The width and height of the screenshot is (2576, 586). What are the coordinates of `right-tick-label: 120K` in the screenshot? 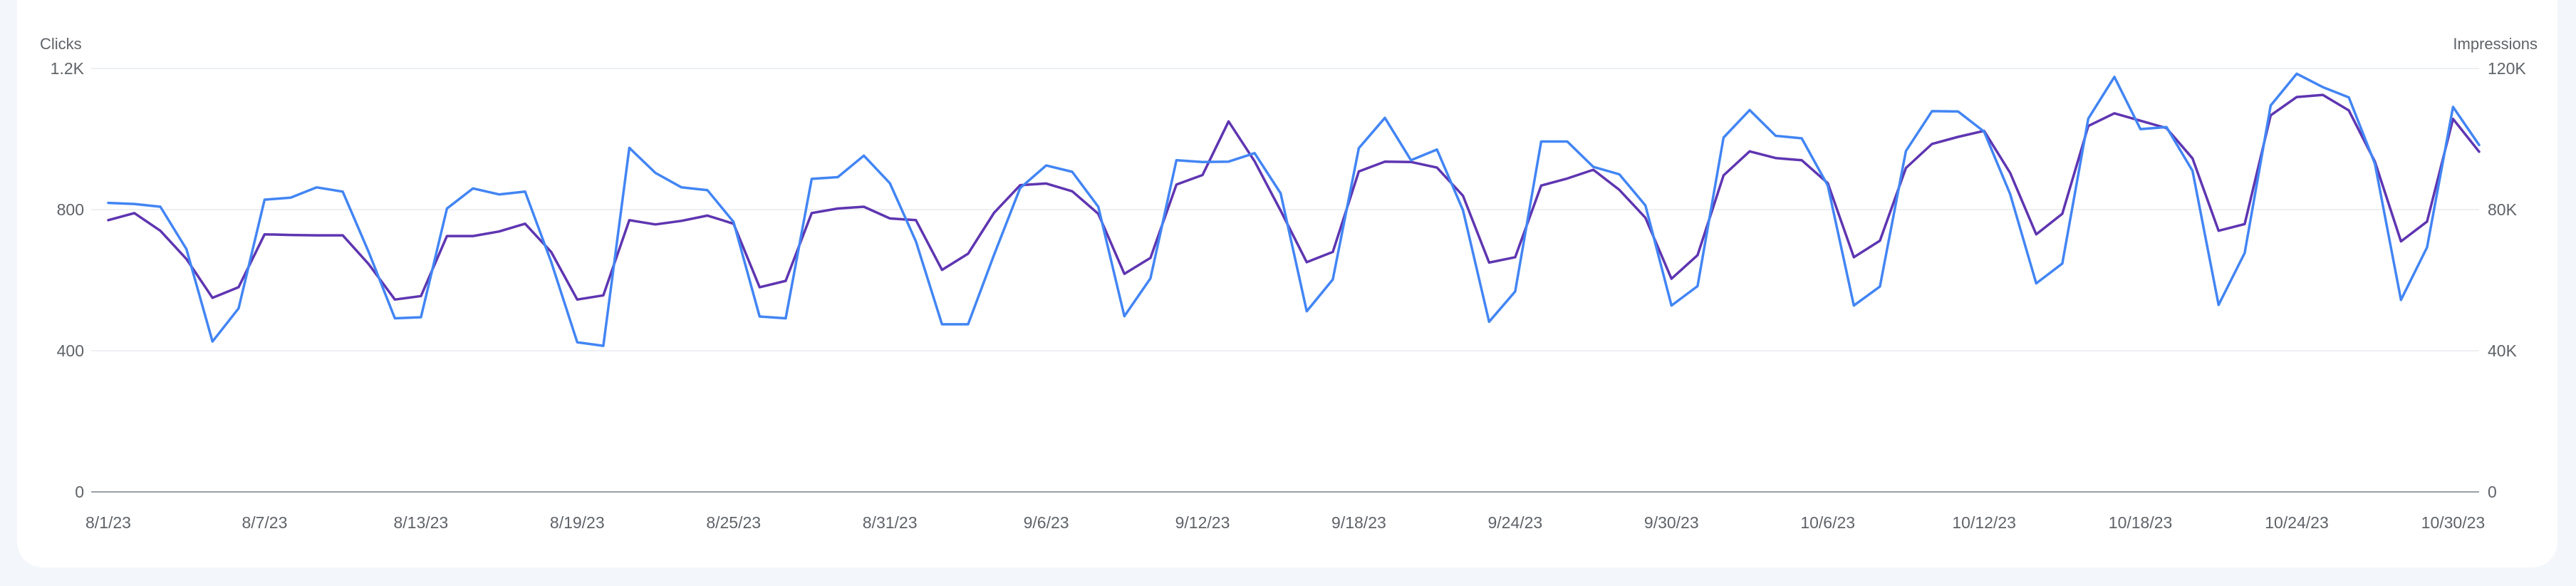 It's located at (2507, 68).